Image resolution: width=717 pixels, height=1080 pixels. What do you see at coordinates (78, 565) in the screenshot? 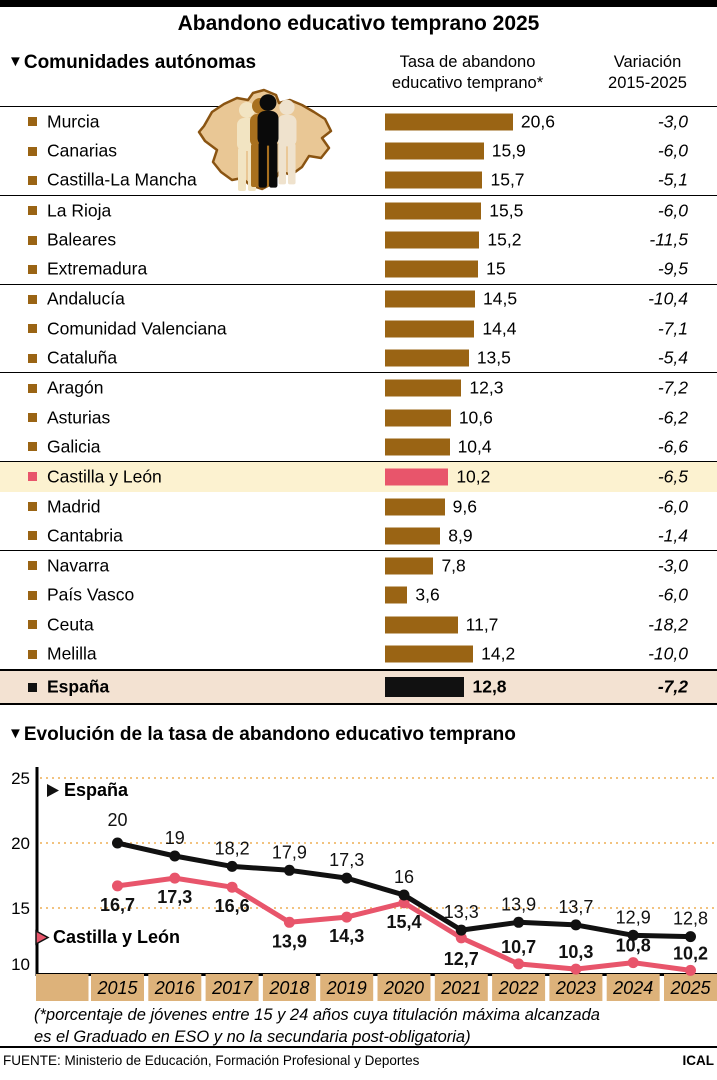
I see `region-name: Navarra` at bounding box center [78, 565].